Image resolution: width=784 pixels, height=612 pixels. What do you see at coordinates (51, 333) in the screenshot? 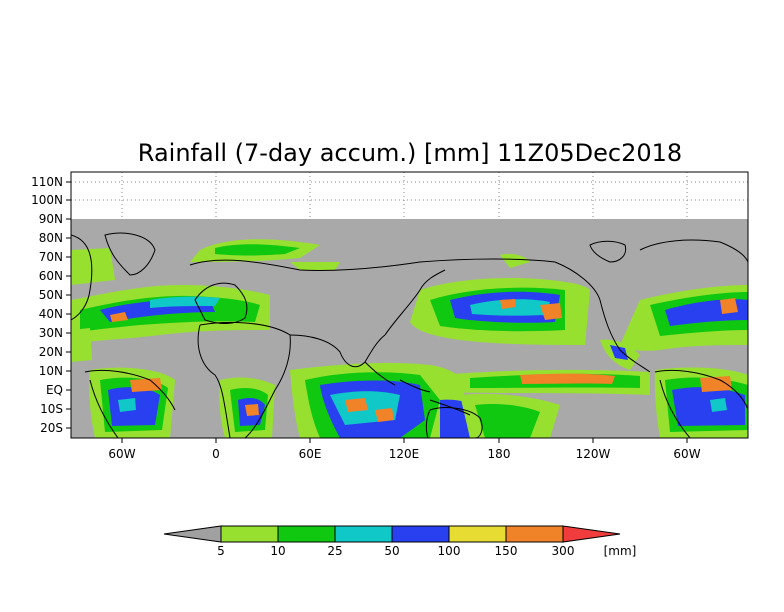
I see `lat-label: 30N` at bounding box center [51, 333].